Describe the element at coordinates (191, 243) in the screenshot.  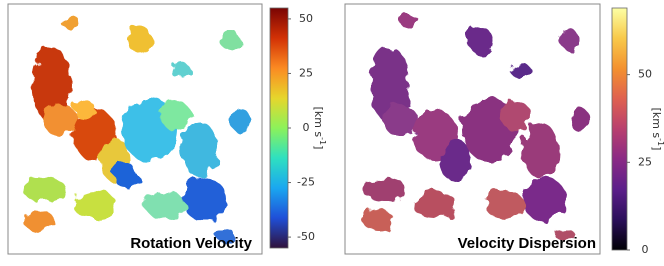
I see `panel-title: Rotation Velocity` at that location.